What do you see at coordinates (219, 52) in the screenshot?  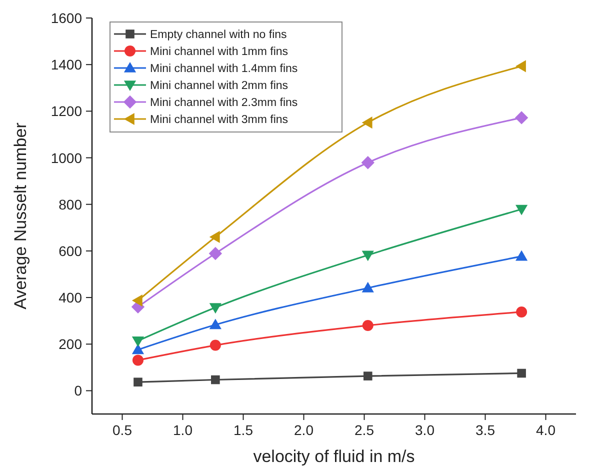 I see `legend-label: Mini channel with 1mm fins` at bounding box center [219, 52].